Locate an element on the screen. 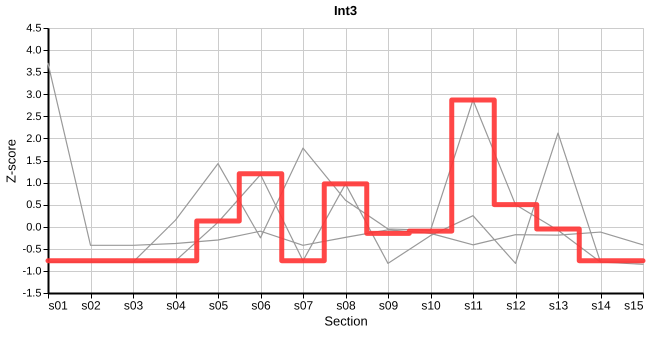 The height and width of the screenshot is (360, 660). chart-title: Int3 is located at coordinates (346, 10).